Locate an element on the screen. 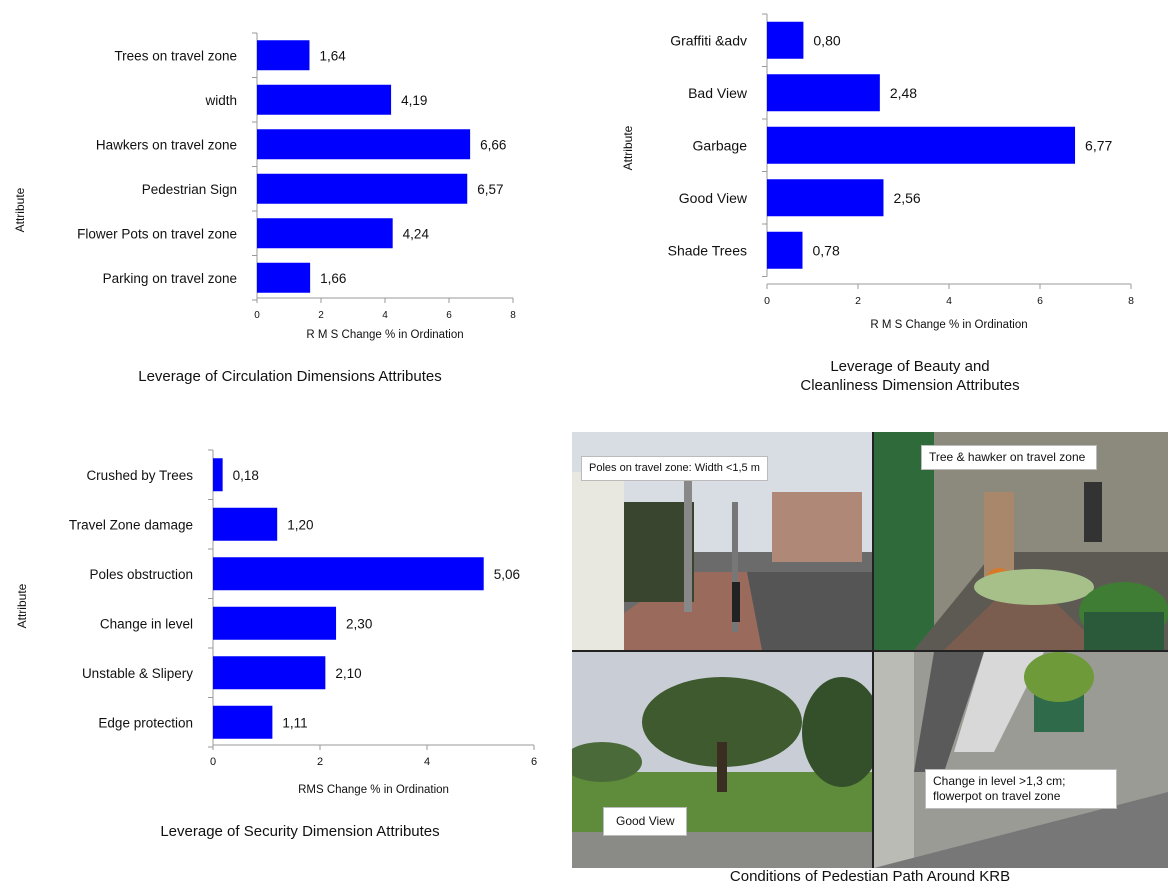 The image size is (1168, 886). category-label: Garbage is located at coordinates (720, 145).